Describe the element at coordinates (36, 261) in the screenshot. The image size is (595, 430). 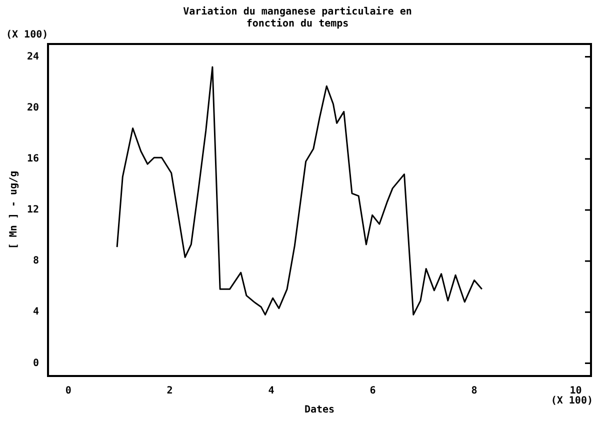
I see `y-tick-label: 8` at that location.